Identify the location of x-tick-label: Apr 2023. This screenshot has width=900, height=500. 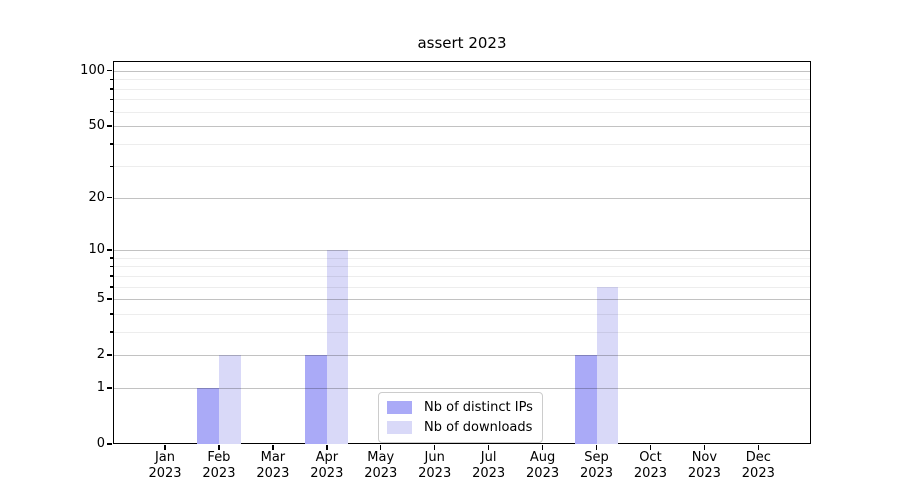
(327, 466).